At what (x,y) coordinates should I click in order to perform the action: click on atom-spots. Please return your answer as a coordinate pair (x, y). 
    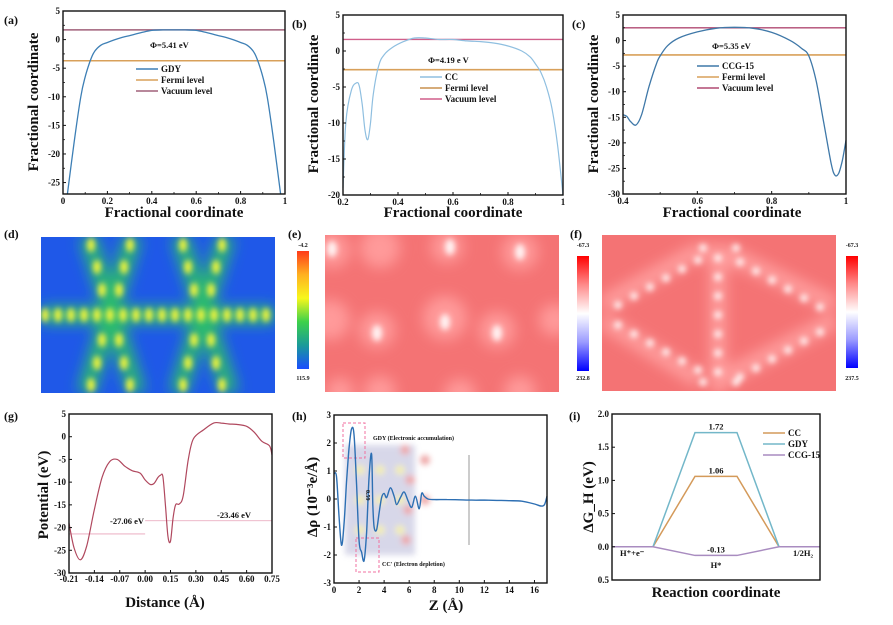
    Looking at the image, I should click on (155, 315).